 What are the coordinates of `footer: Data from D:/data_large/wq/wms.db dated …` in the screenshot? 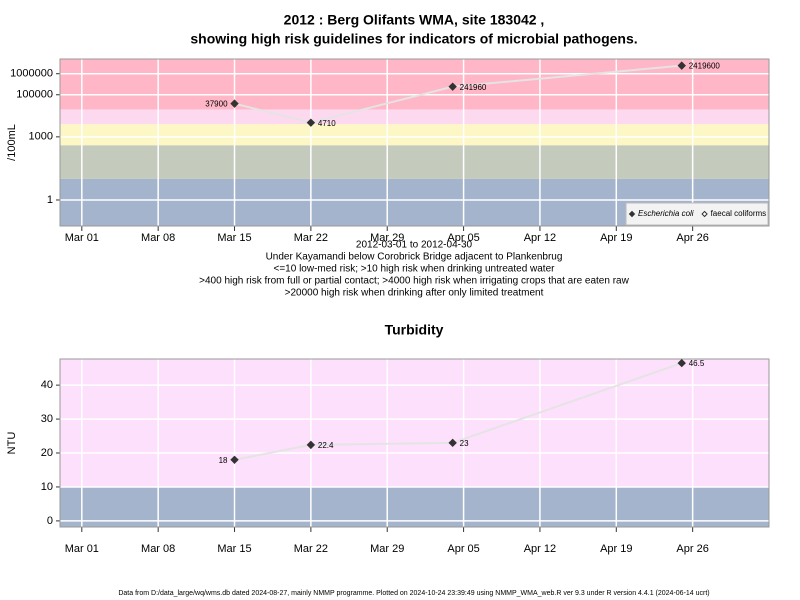 It's located at (413, 593).